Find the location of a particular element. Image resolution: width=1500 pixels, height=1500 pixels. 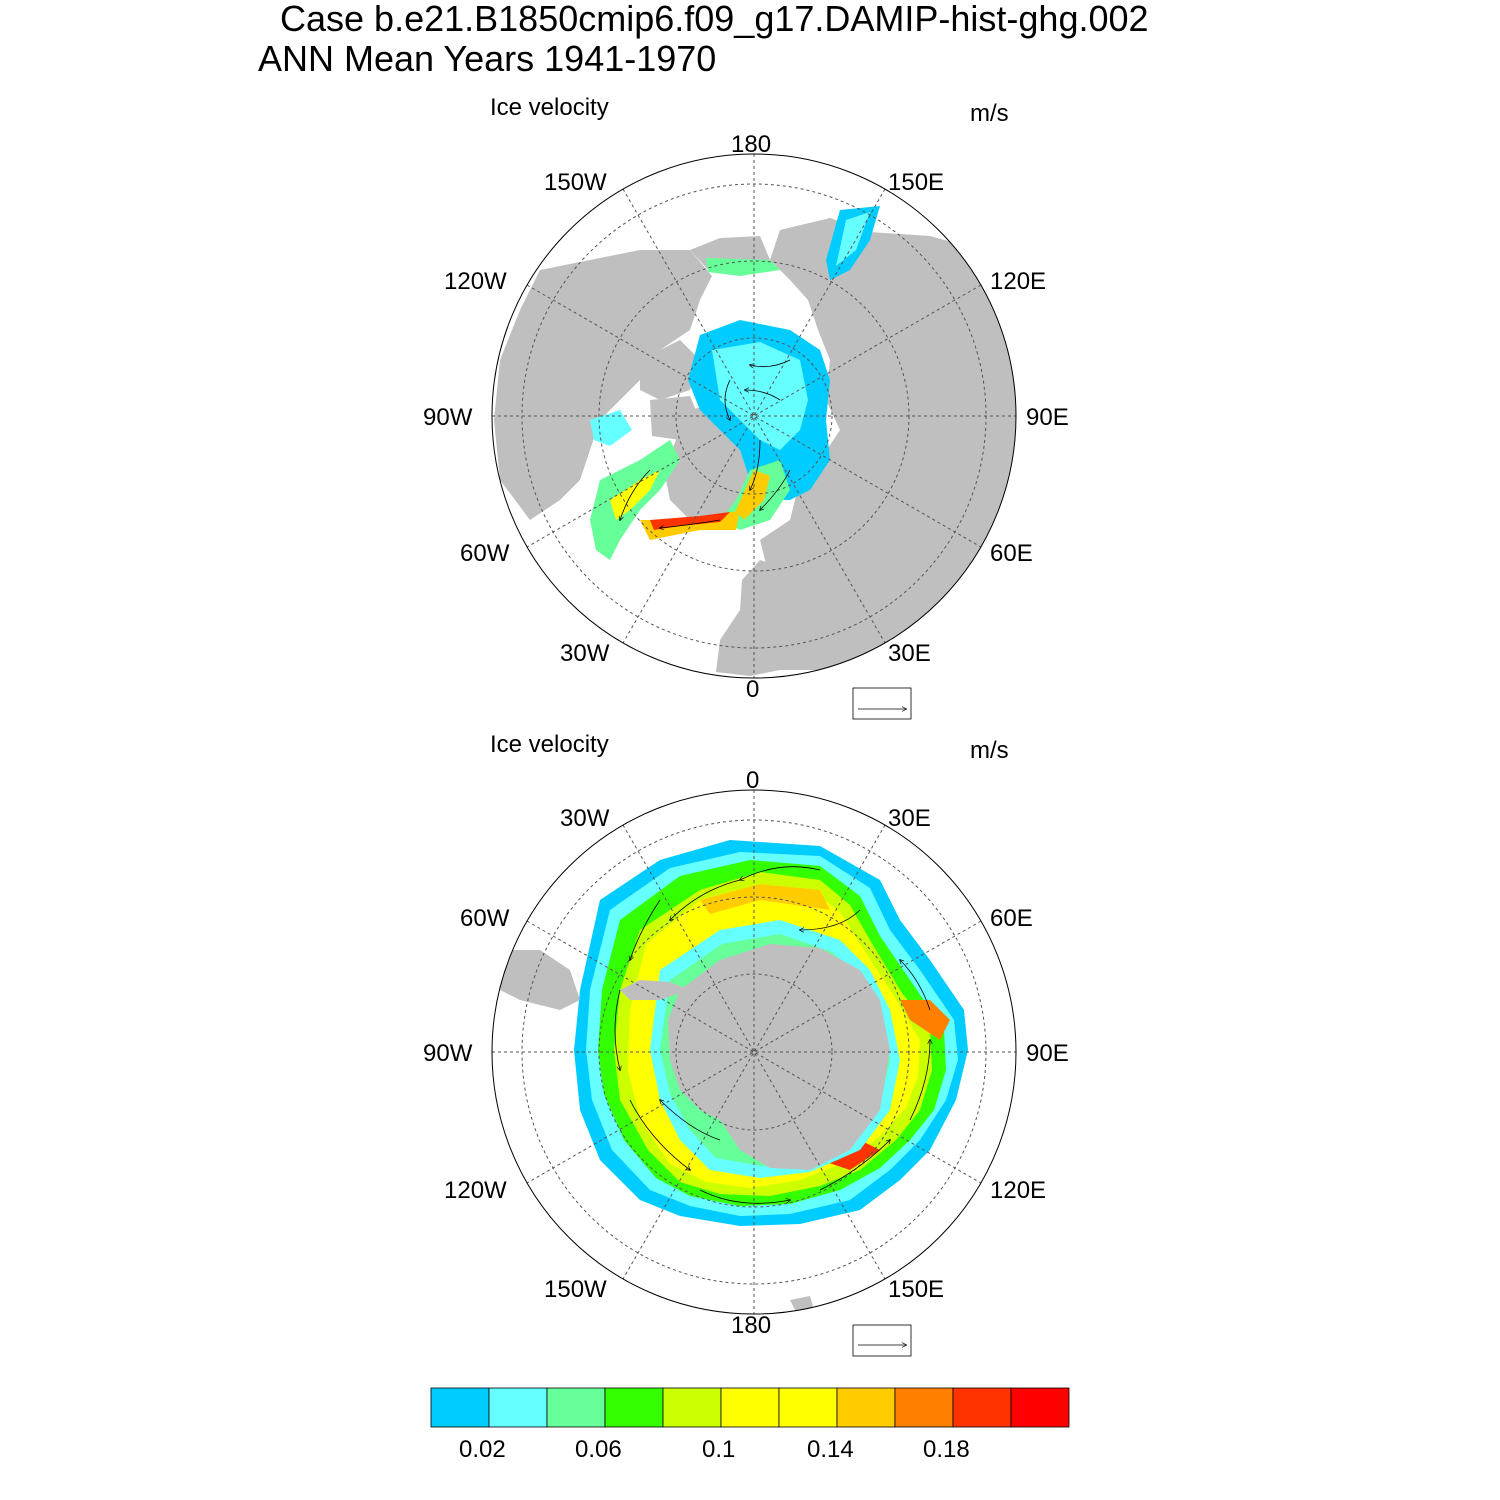

south-lon-label-30e: 30E is located at coordinates (909, 818).